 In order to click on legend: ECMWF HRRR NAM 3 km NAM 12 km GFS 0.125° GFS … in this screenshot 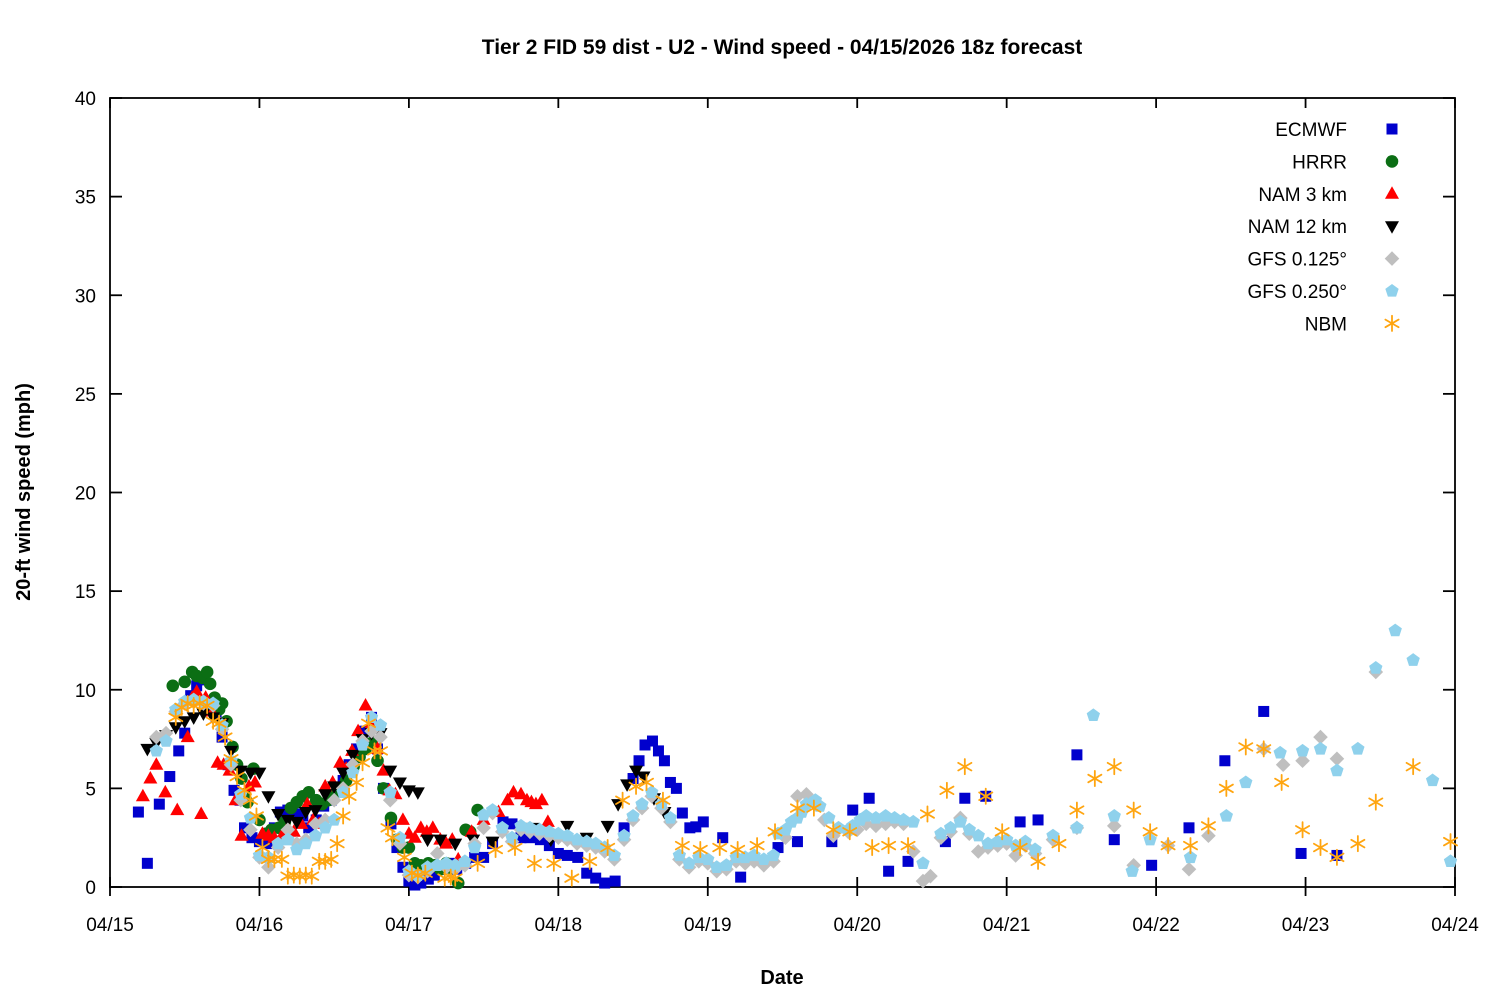, I will do `click(1324, 227)`.